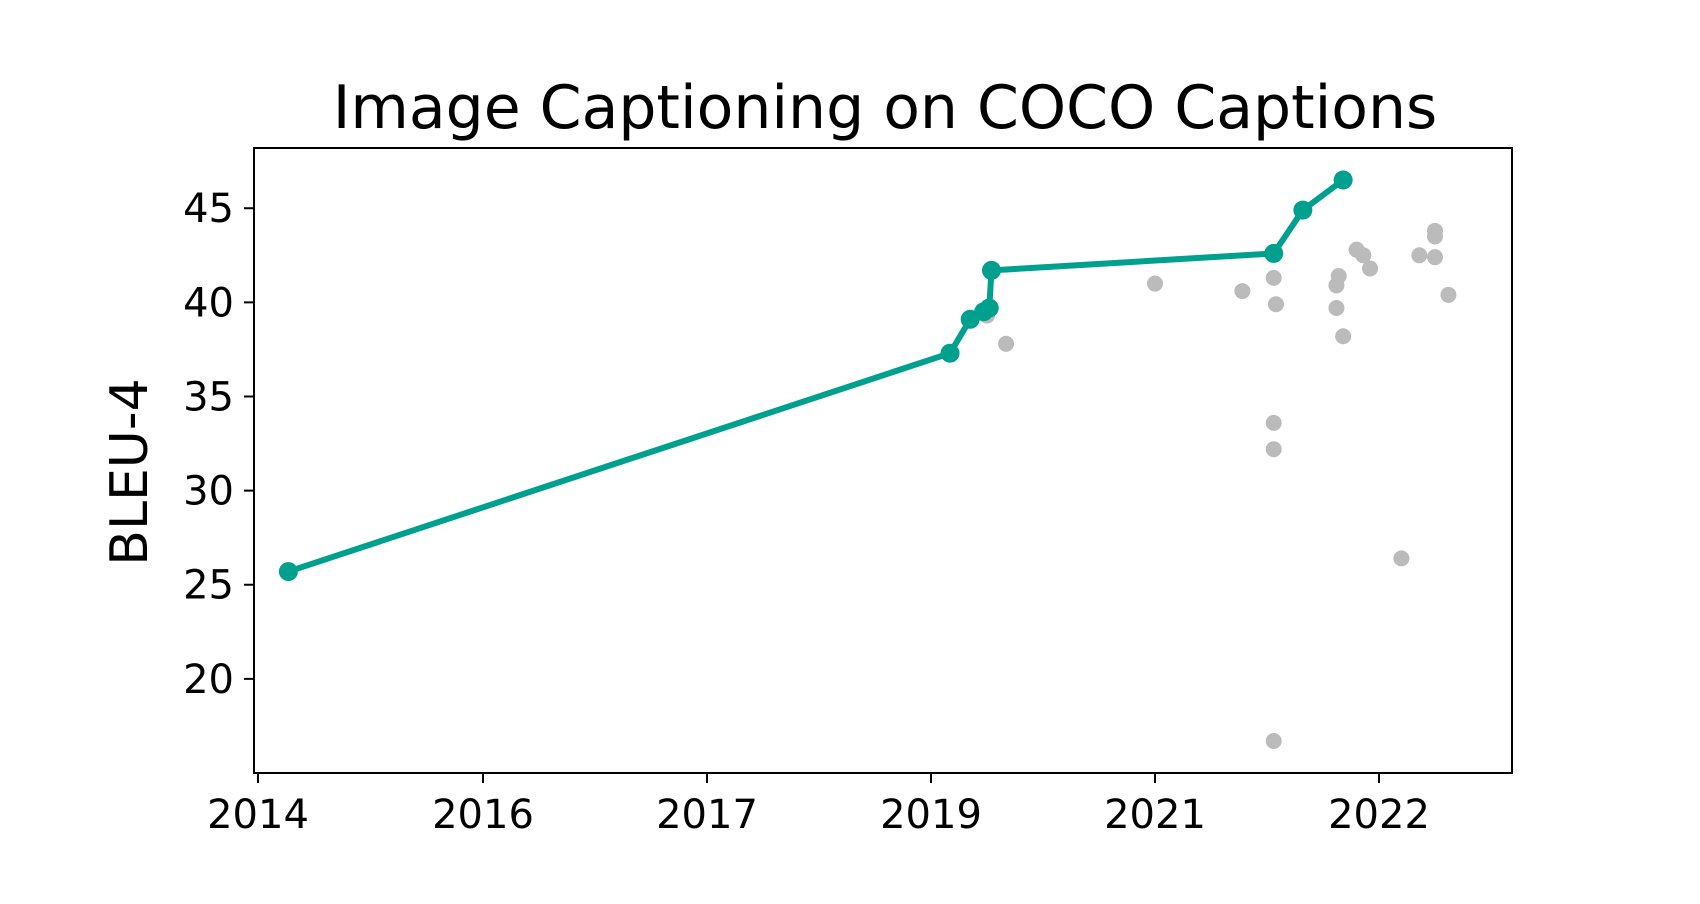  Describe the element at coordinates (208, 209) in the screenshot. I see `y-tick-label: 45` at that location.